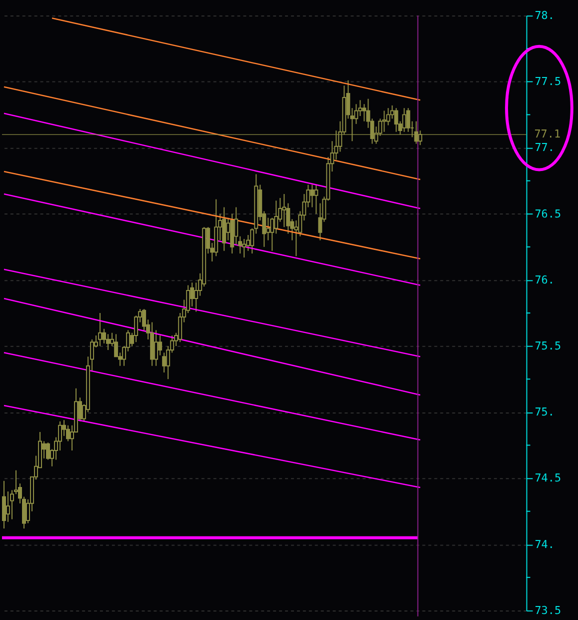  I want to click on y-tick-label: 78., so click(544, 15).